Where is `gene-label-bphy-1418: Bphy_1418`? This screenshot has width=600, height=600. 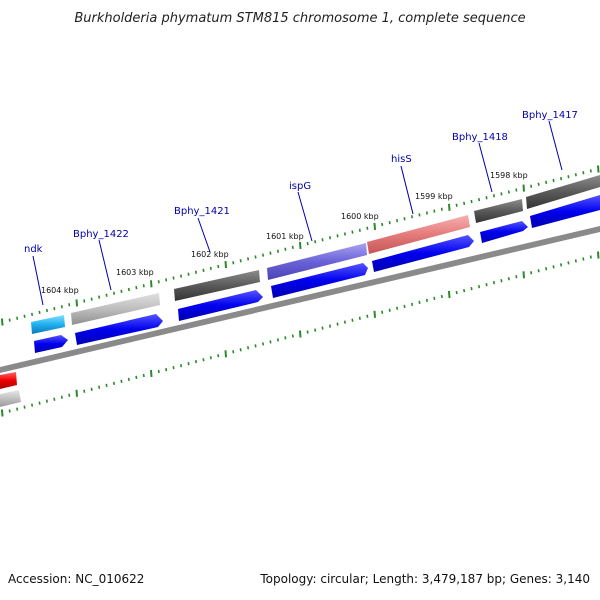 gene-label-bphy-1418: Bphy_1418 is located at coordinates (480, 137).